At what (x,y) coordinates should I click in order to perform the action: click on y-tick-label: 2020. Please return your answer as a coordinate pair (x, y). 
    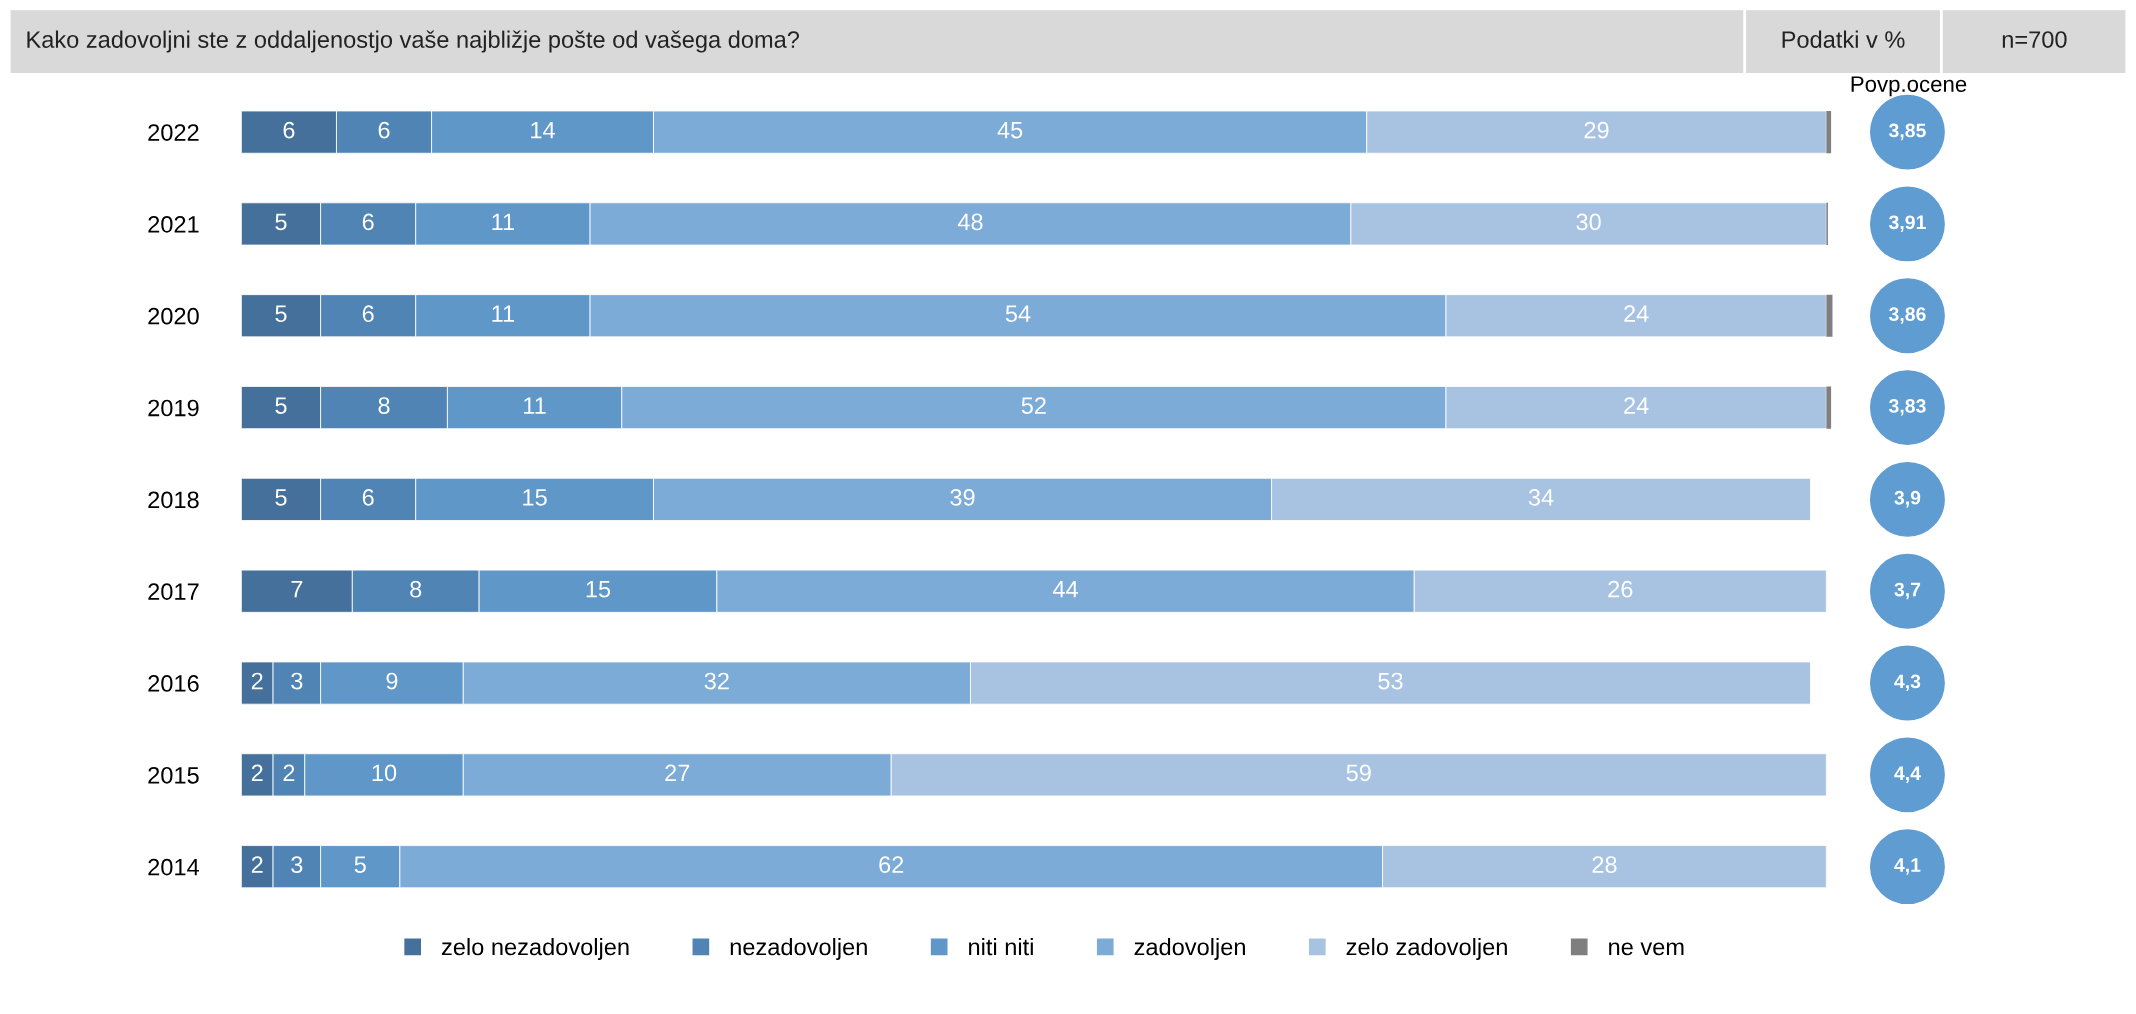
    Looking at the image, I should click on (173, 316).